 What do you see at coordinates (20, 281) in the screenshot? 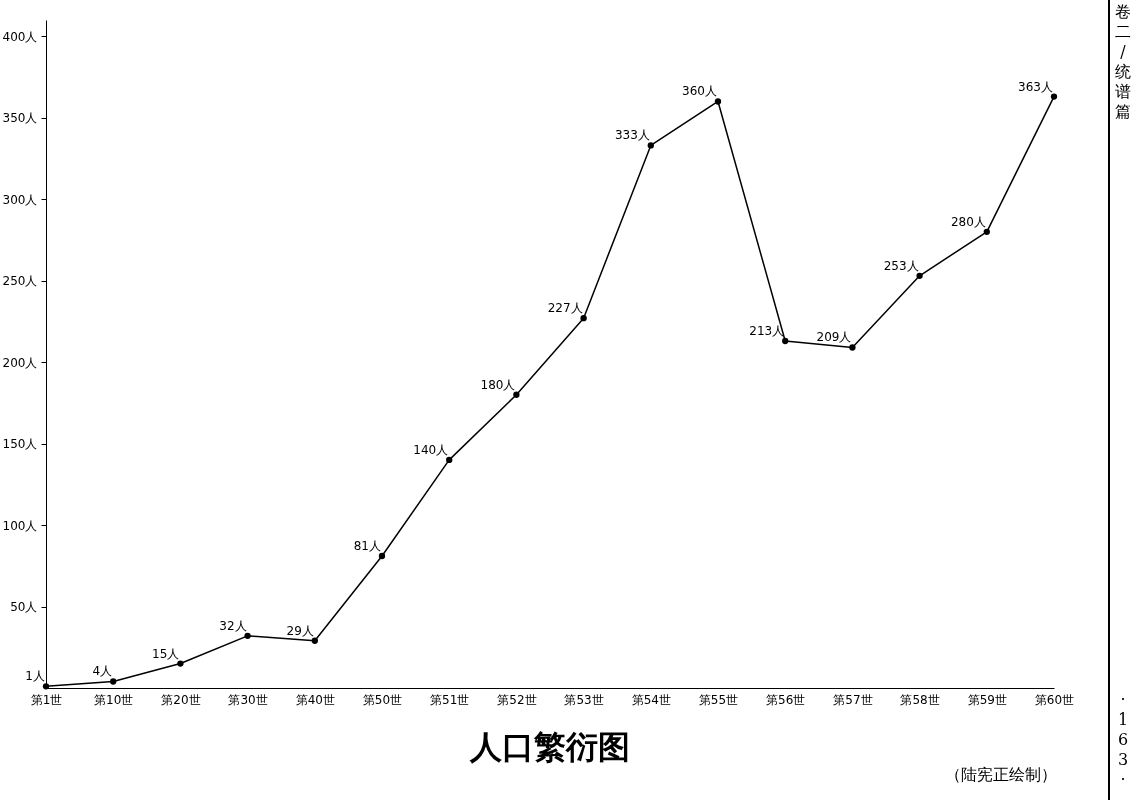
I see `y-tick-label: 250人` at bounding box center [20, 281].